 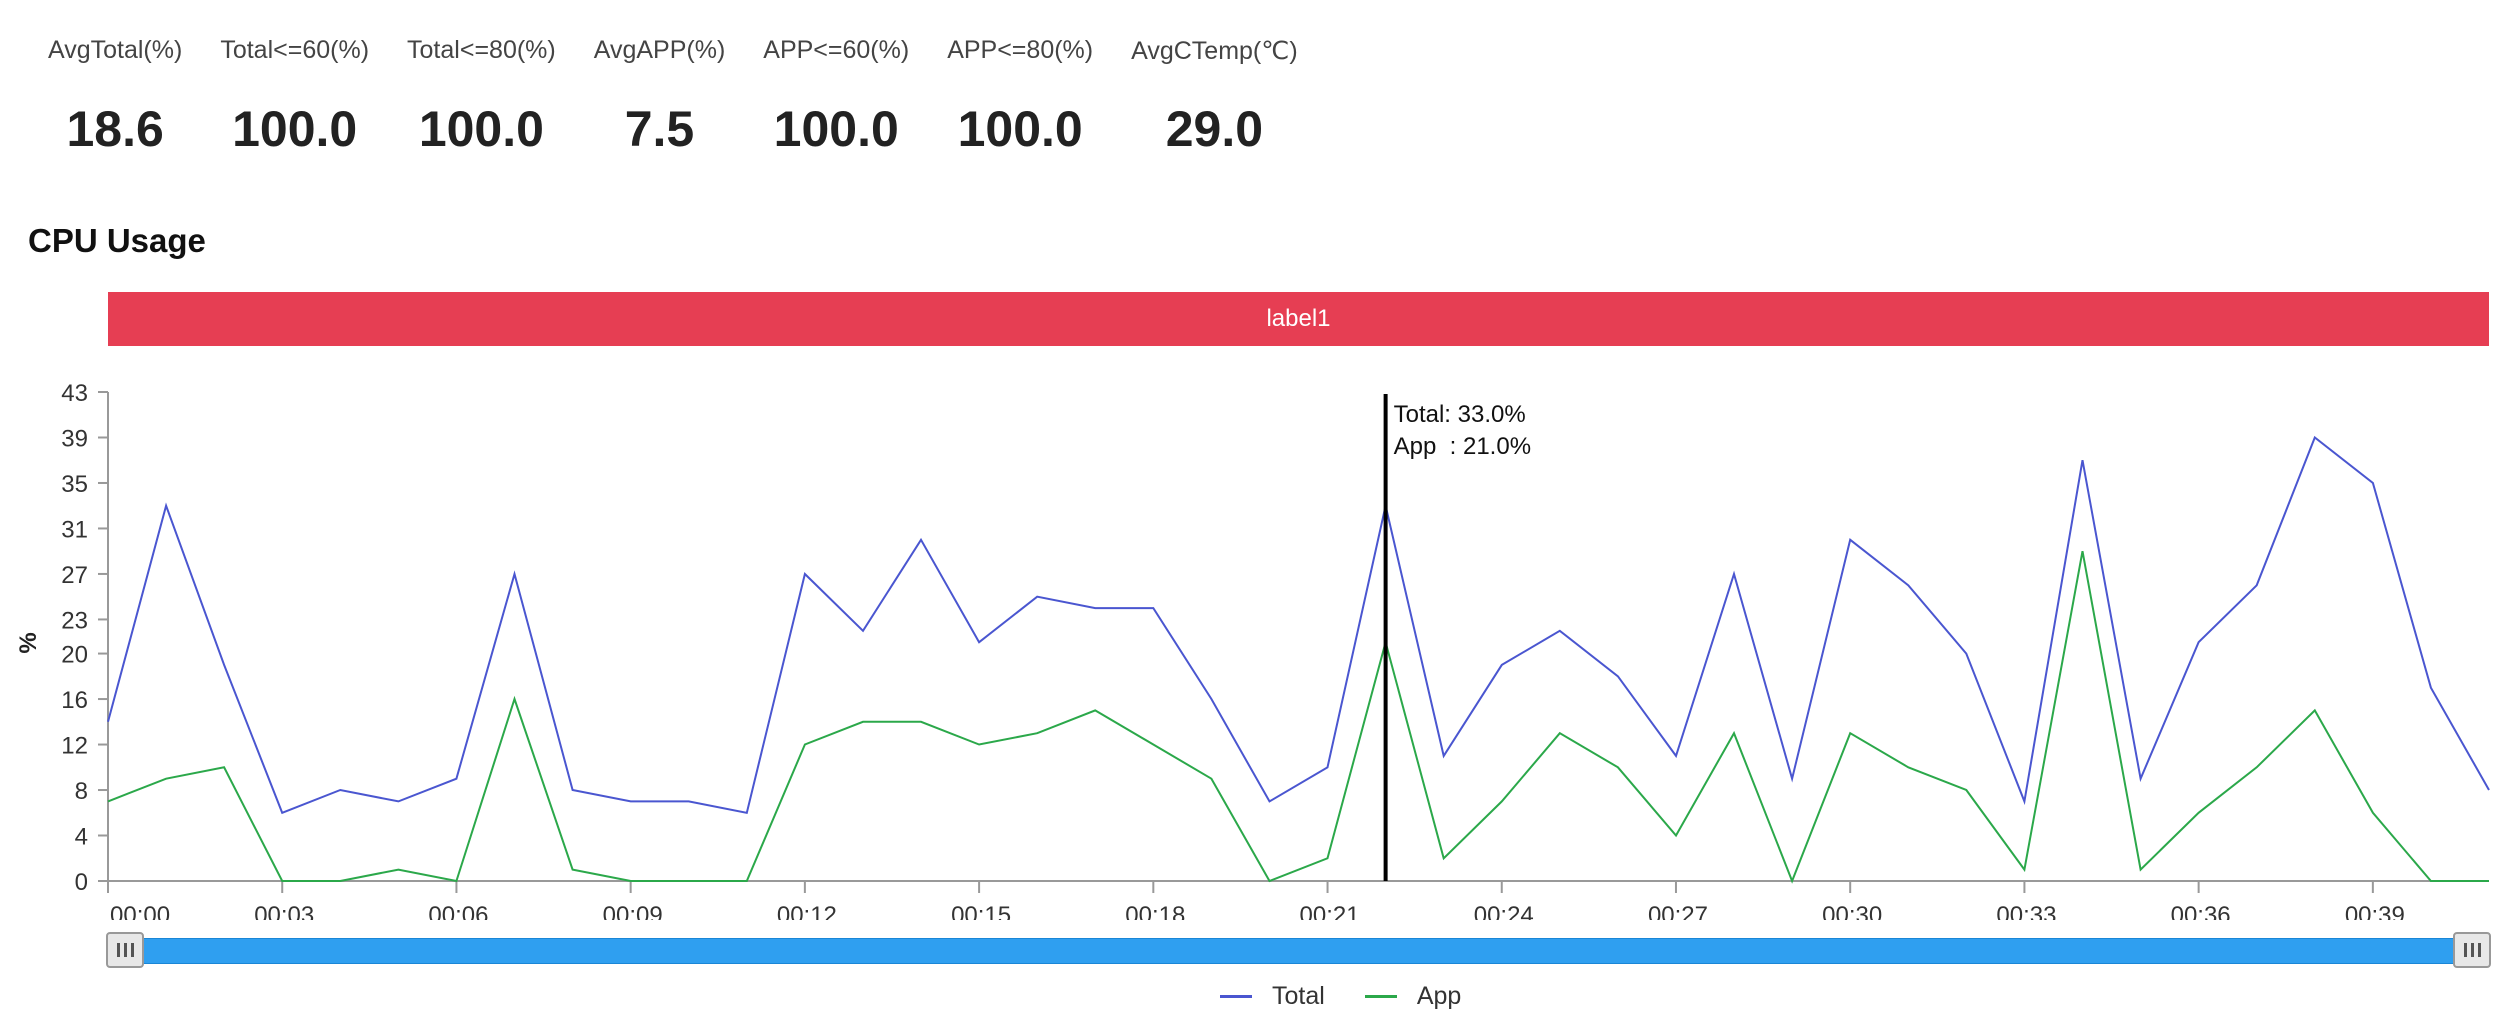 What do you see at coordinates (1413, 996) in the screenshot?
I see `legend-item-app: App` at bounding box center [1413, 996].